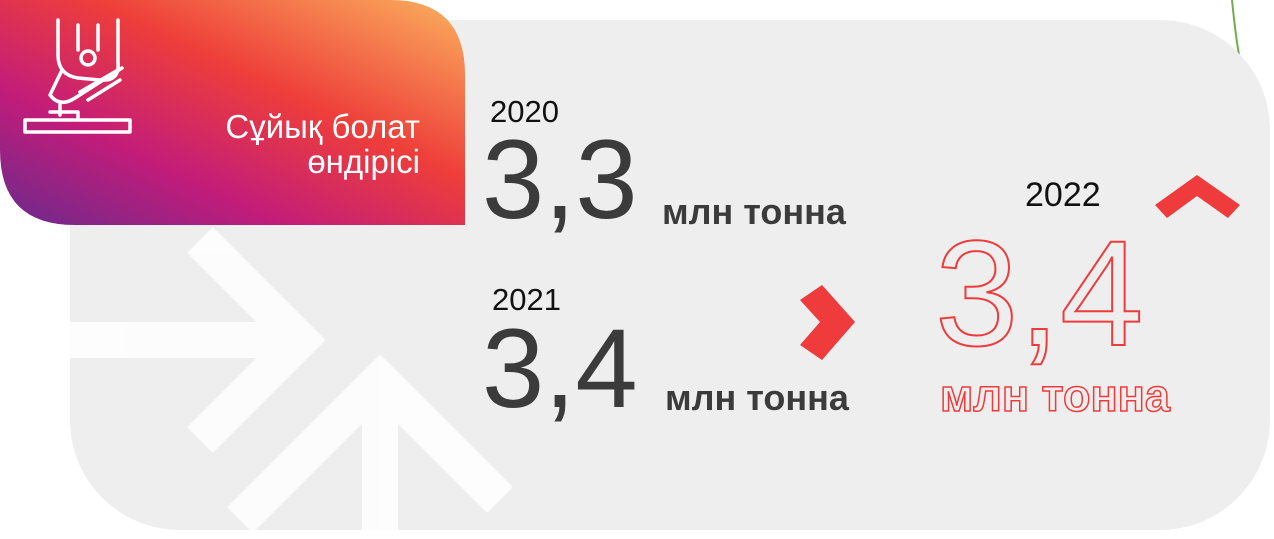  What do you see at coordinates (1039, 293) in the screenshot?
I see `value-outline: 3,4` at bounding box center [1039, 293].